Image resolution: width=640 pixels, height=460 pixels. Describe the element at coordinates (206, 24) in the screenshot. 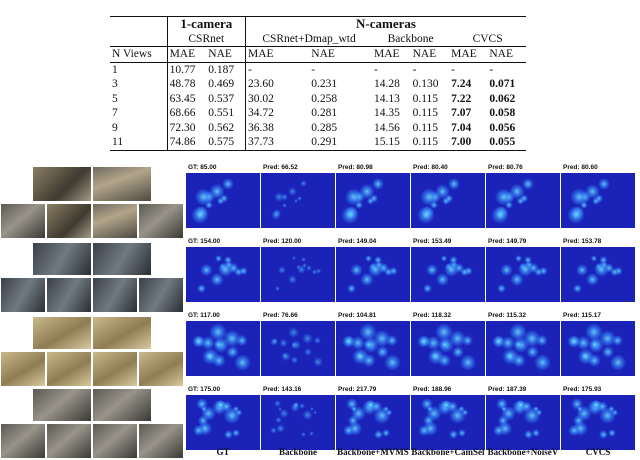

I see `group-header-1-camera: 1-camera` at that location.